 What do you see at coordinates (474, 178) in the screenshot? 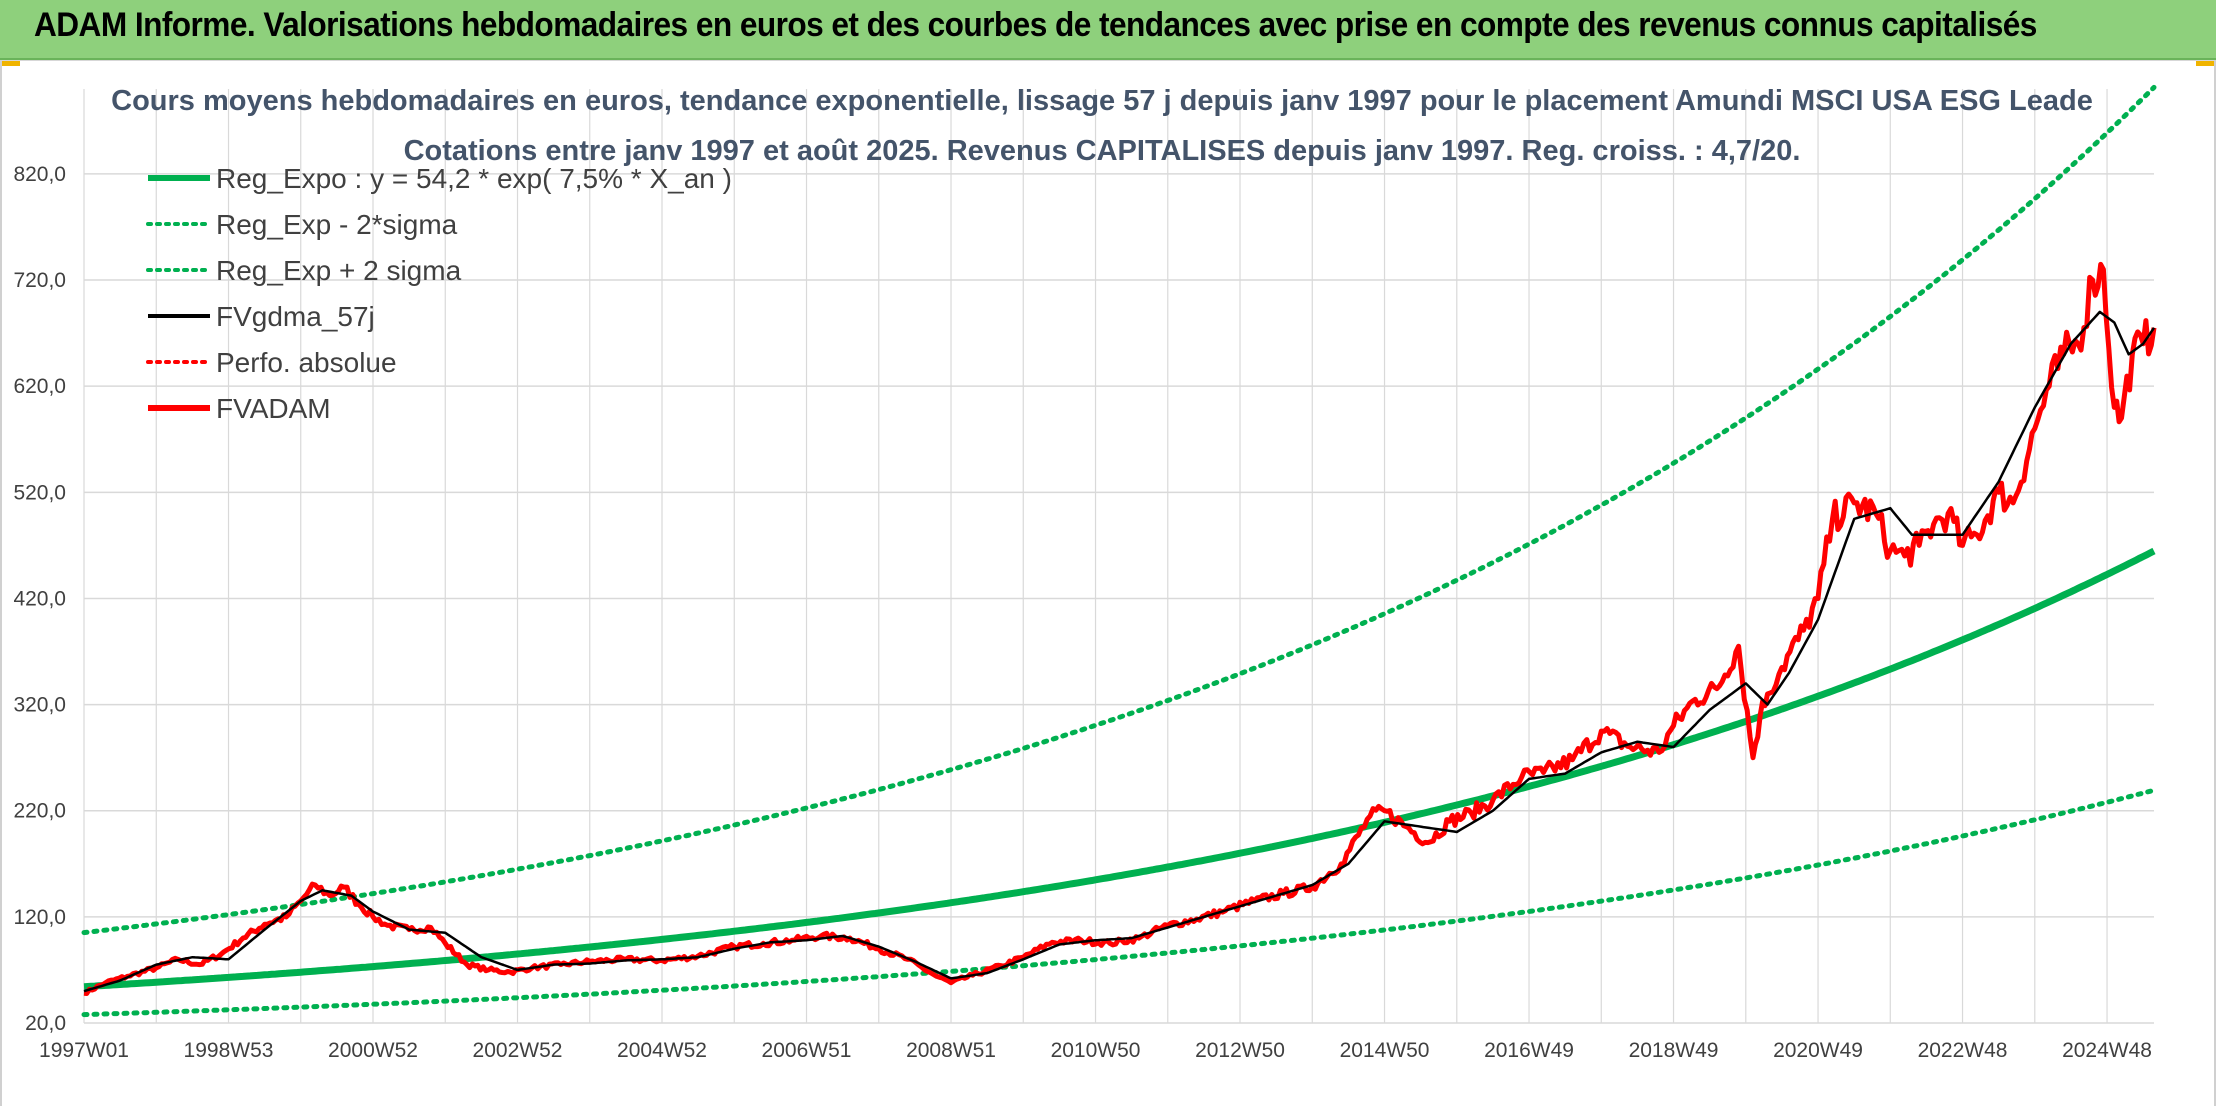
I see `legend-label: Reg_Expo : y = 54,2 * exp( 7,5% * X_an )` at bounding box center [474, 178].